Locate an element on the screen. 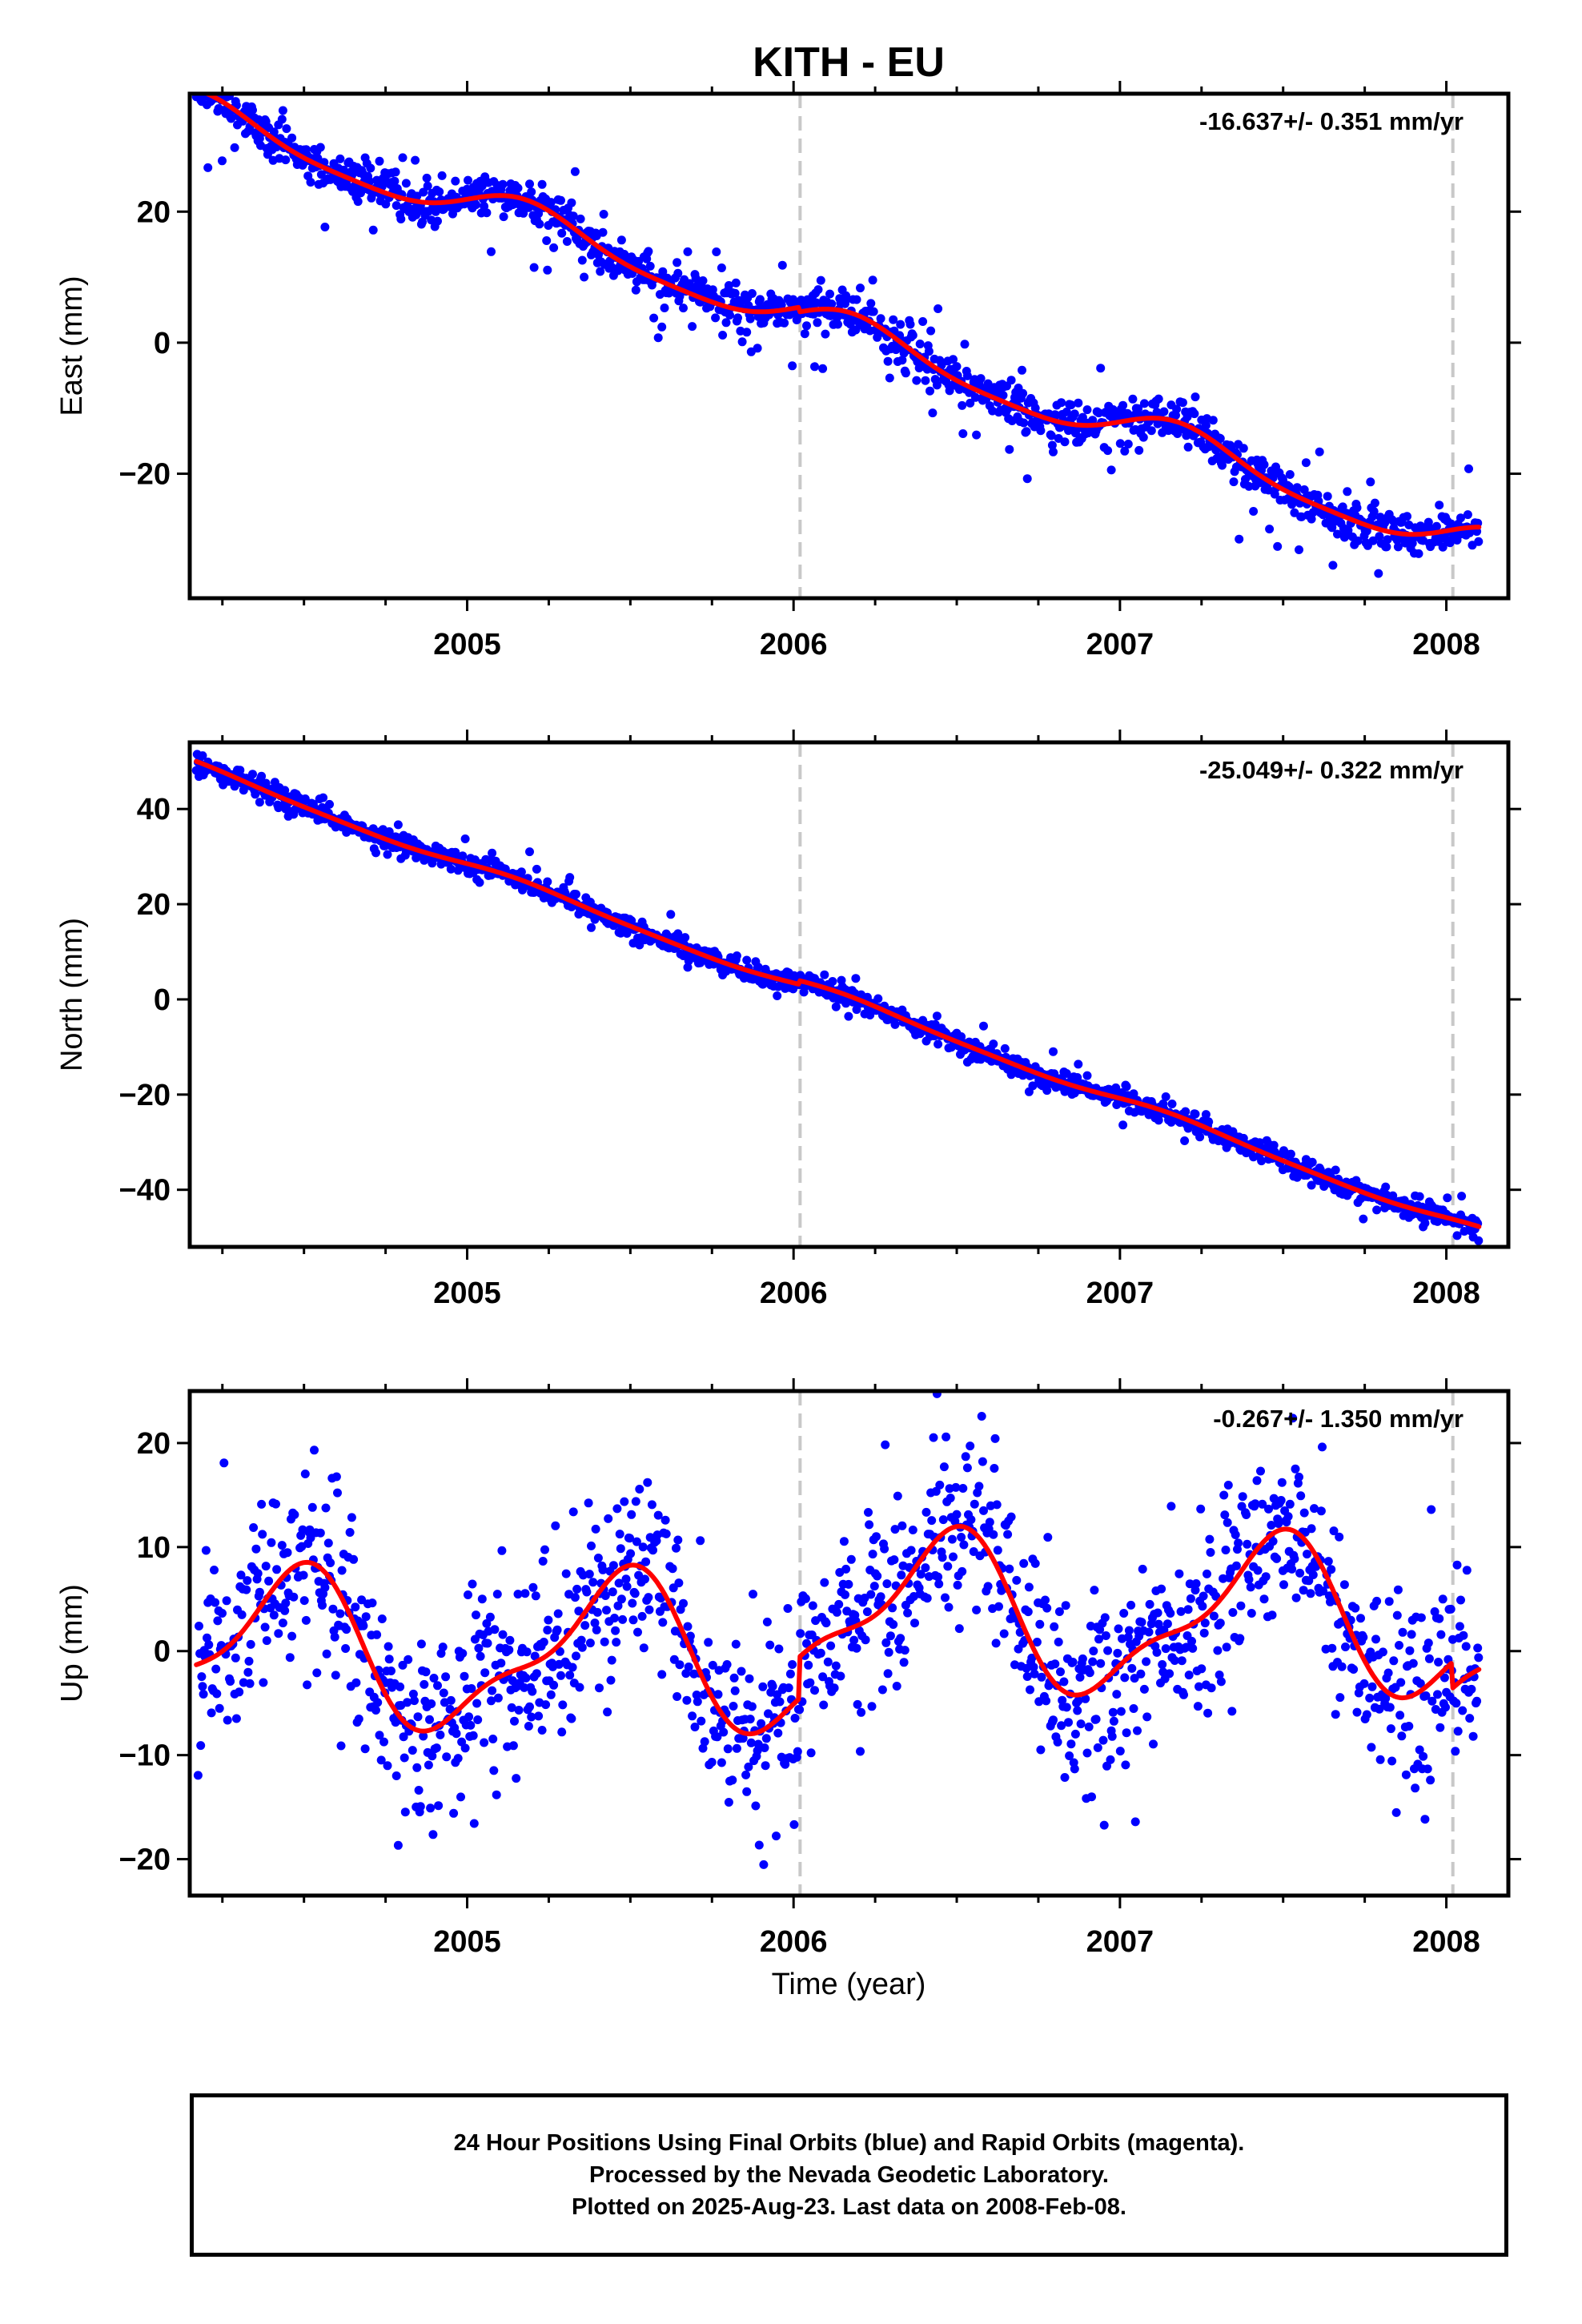 The image size is (1582, 2324). y-tick-label: 0 is located at coordinates (162, 1000).